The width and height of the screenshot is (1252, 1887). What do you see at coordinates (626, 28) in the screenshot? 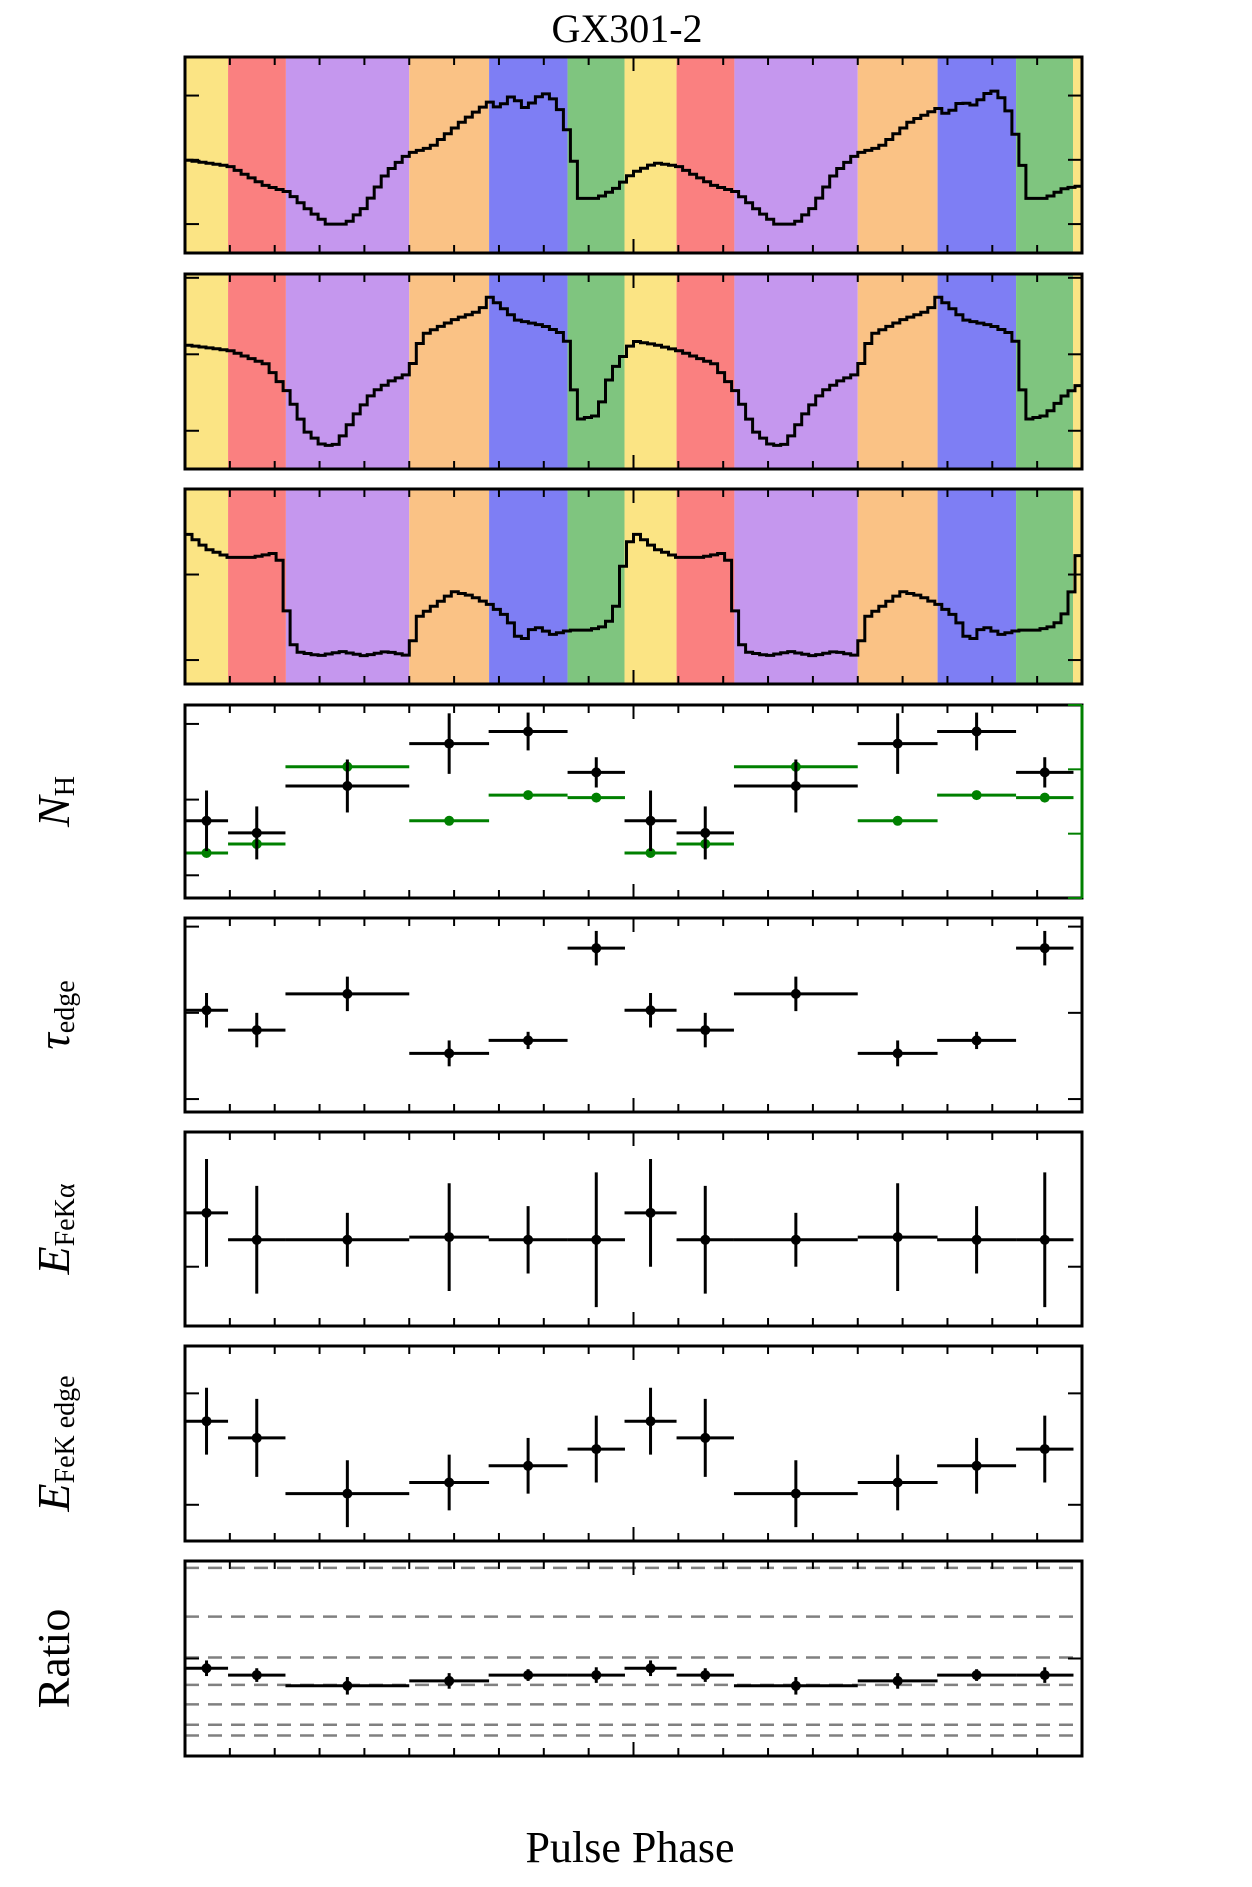
I see `figure-title: GX301-2` at bounding box center [626, 28].